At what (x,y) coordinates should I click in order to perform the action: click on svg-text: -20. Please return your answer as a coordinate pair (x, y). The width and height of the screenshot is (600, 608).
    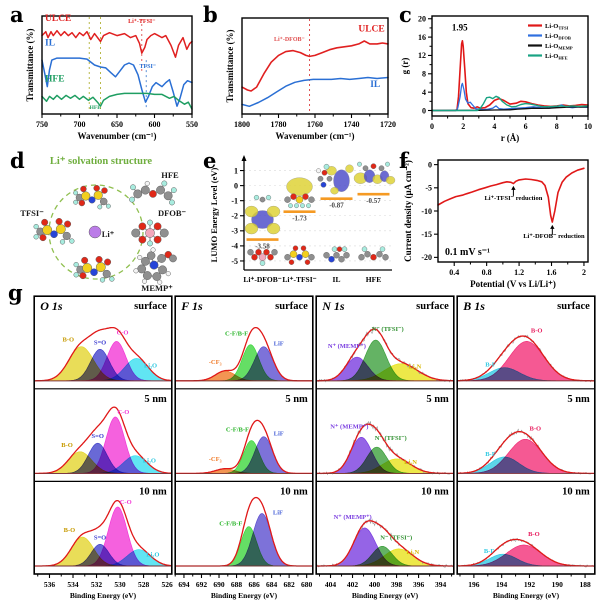
    Looking at the image, I should click on (426, 257).